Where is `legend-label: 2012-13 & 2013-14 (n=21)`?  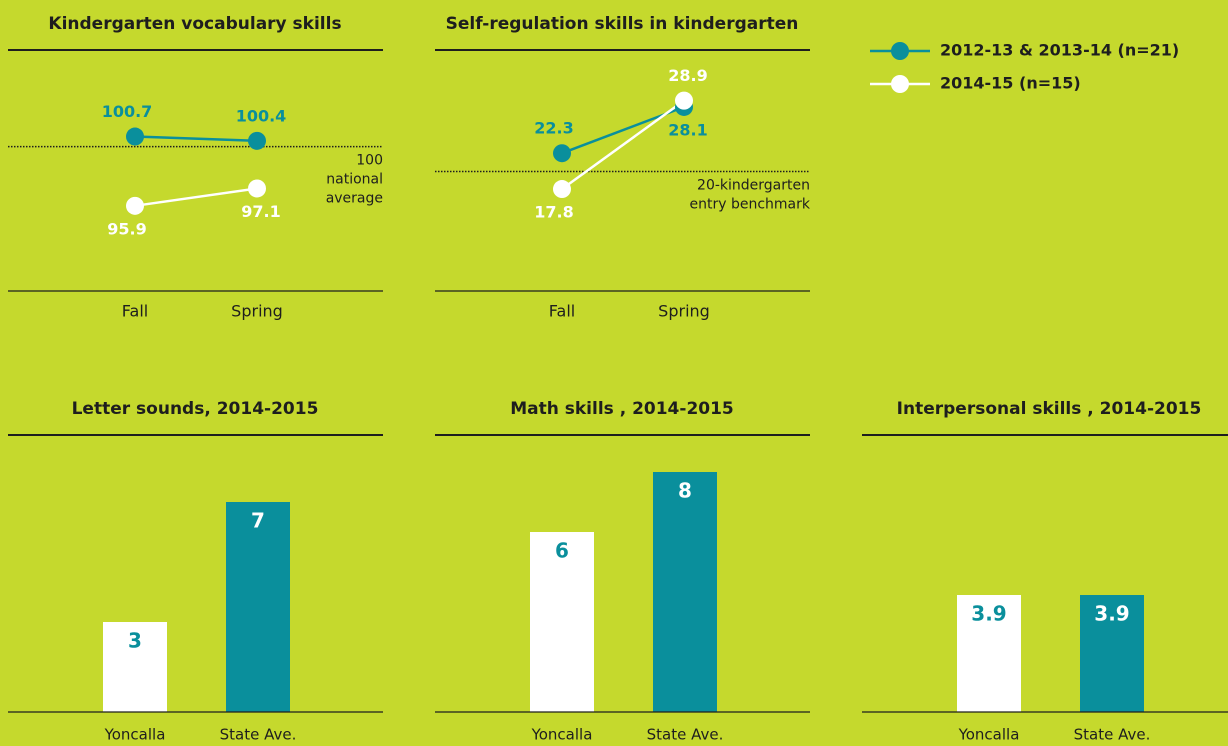
legend-label: 2012-13 & 2013-14 (n=21) is located at coordinates (1059, 50).